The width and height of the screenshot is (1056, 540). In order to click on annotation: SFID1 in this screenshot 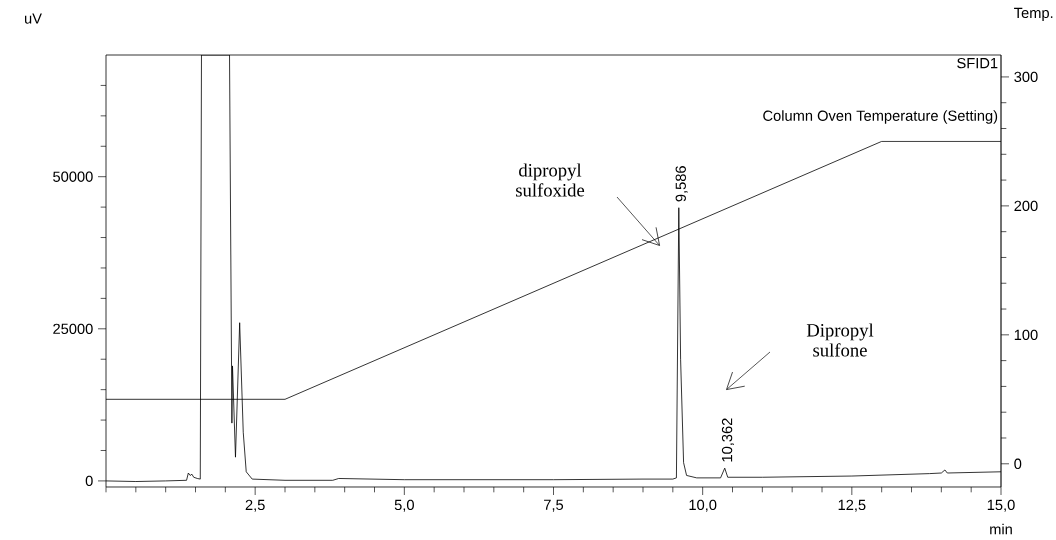, I will do `click(977, 63)`.